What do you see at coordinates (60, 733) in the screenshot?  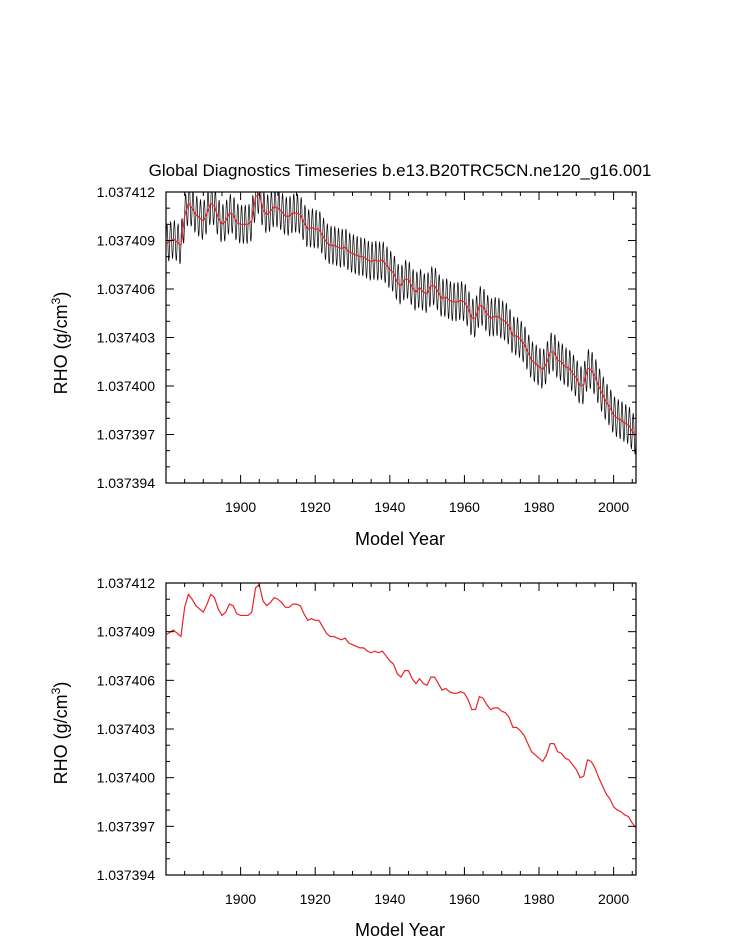 I see `bottom-y-axis-label: RHO (g/cm3)` at bounding box center [60, 733].